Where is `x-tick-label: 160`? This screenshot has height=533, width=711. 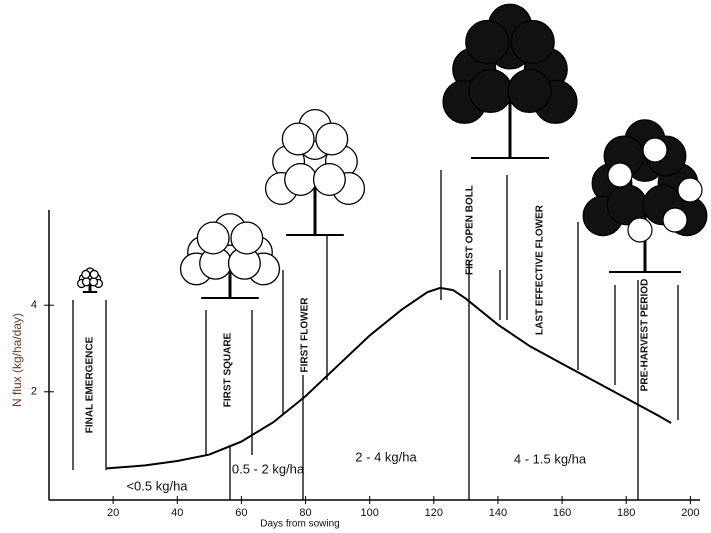 x-tick-label: 160 is located at coordinates (562, 513).